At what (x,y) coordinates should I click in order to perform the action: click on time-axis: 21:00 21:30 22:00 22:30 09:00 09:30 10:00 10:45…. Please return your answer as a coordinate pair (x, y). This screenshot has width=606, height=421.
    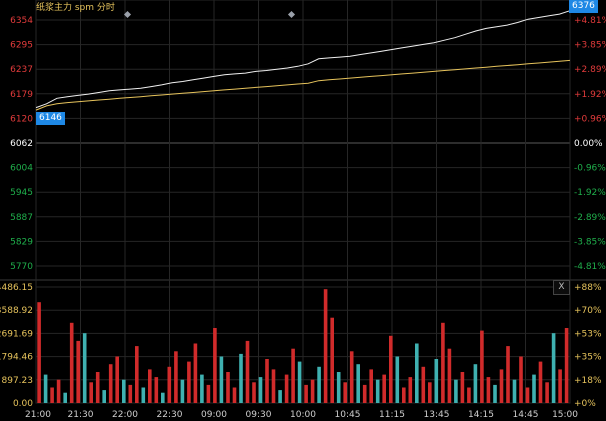
    Looking at the image, I should click on (301, 415).